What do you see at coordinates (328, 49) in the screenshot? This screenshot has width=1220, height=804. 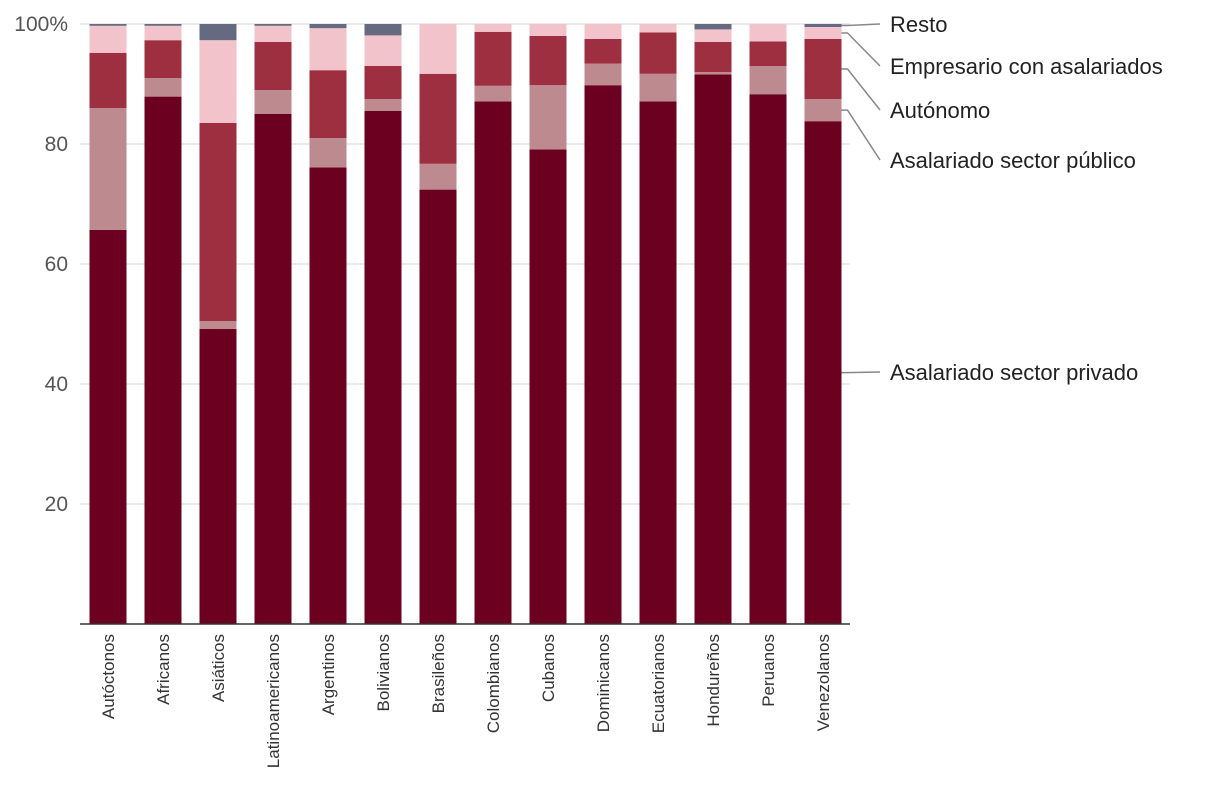 I see `bar-segment-empresario-con-asalariados-argentinos` at bounding box center [328, 49].